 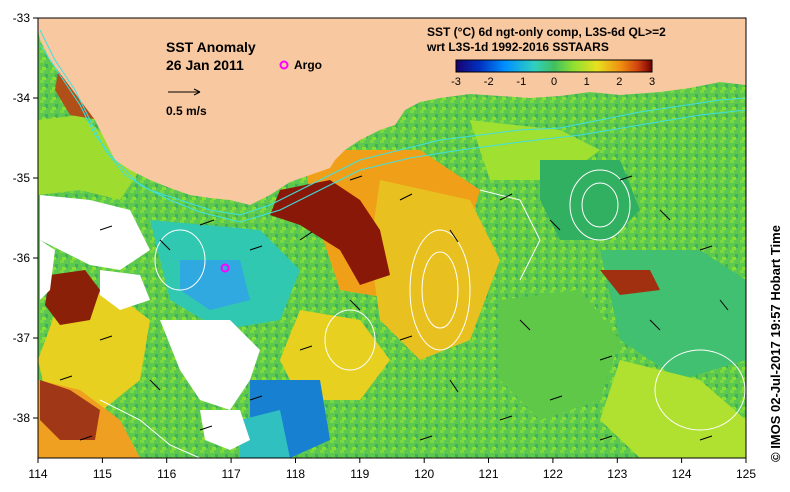 What do you see at coordinates (22, 178) in the screenshot?
I see `y-tick-label: -35` at bounding box center [22, 178].